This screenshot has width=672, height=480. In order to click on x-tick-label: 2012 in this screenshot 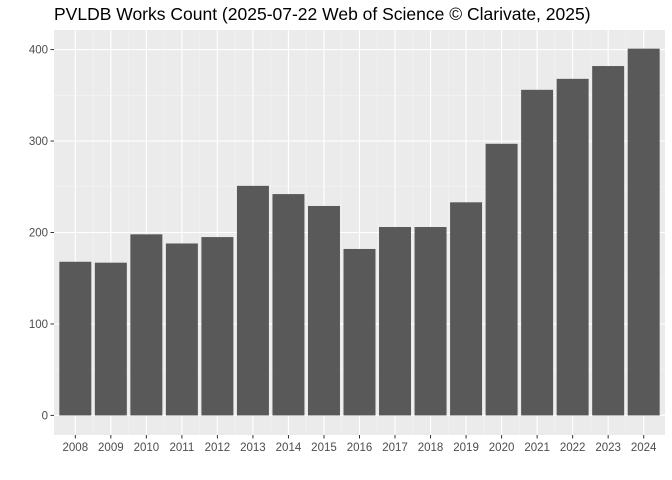, I will do `click(218, 448)`.